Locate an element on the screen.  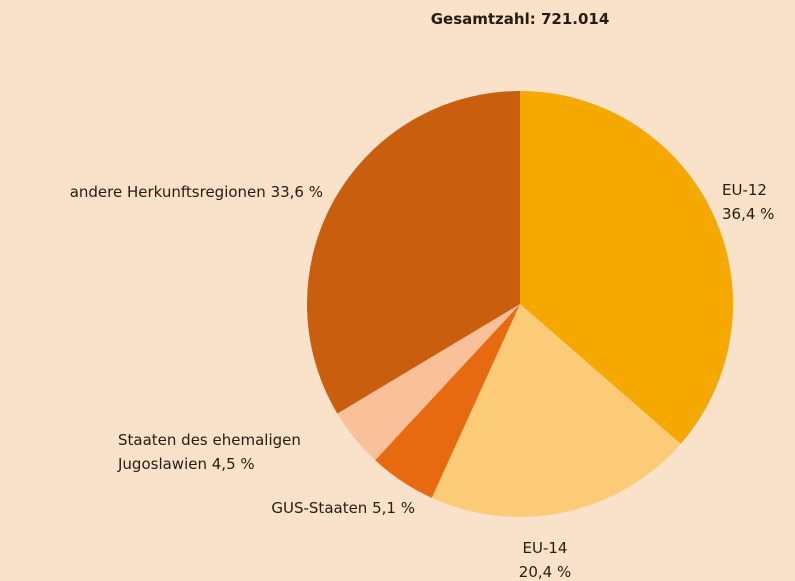
slice-label: EU-14 20,4 % is located at coordinates (545, 558).